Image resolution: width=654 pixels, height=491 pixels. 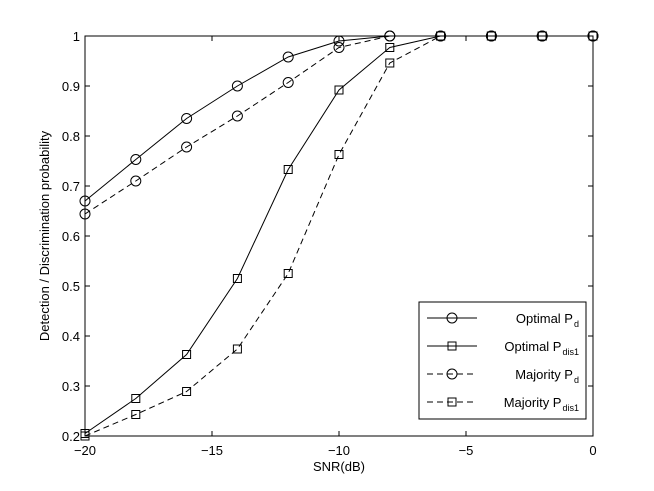 I want to click on y-tick-label: 0.7, so click(x=71, y=186).